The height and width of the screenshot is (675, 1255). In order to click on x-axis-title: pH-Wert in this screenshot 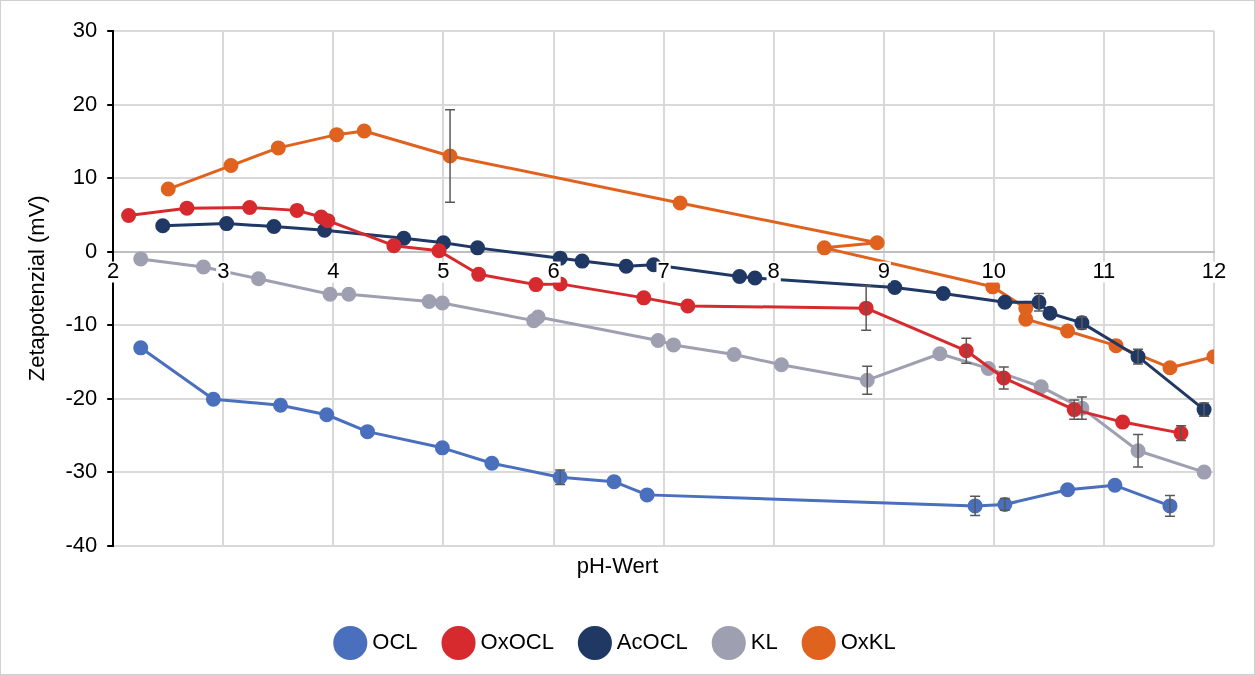, I will do `click(617, 565)`.